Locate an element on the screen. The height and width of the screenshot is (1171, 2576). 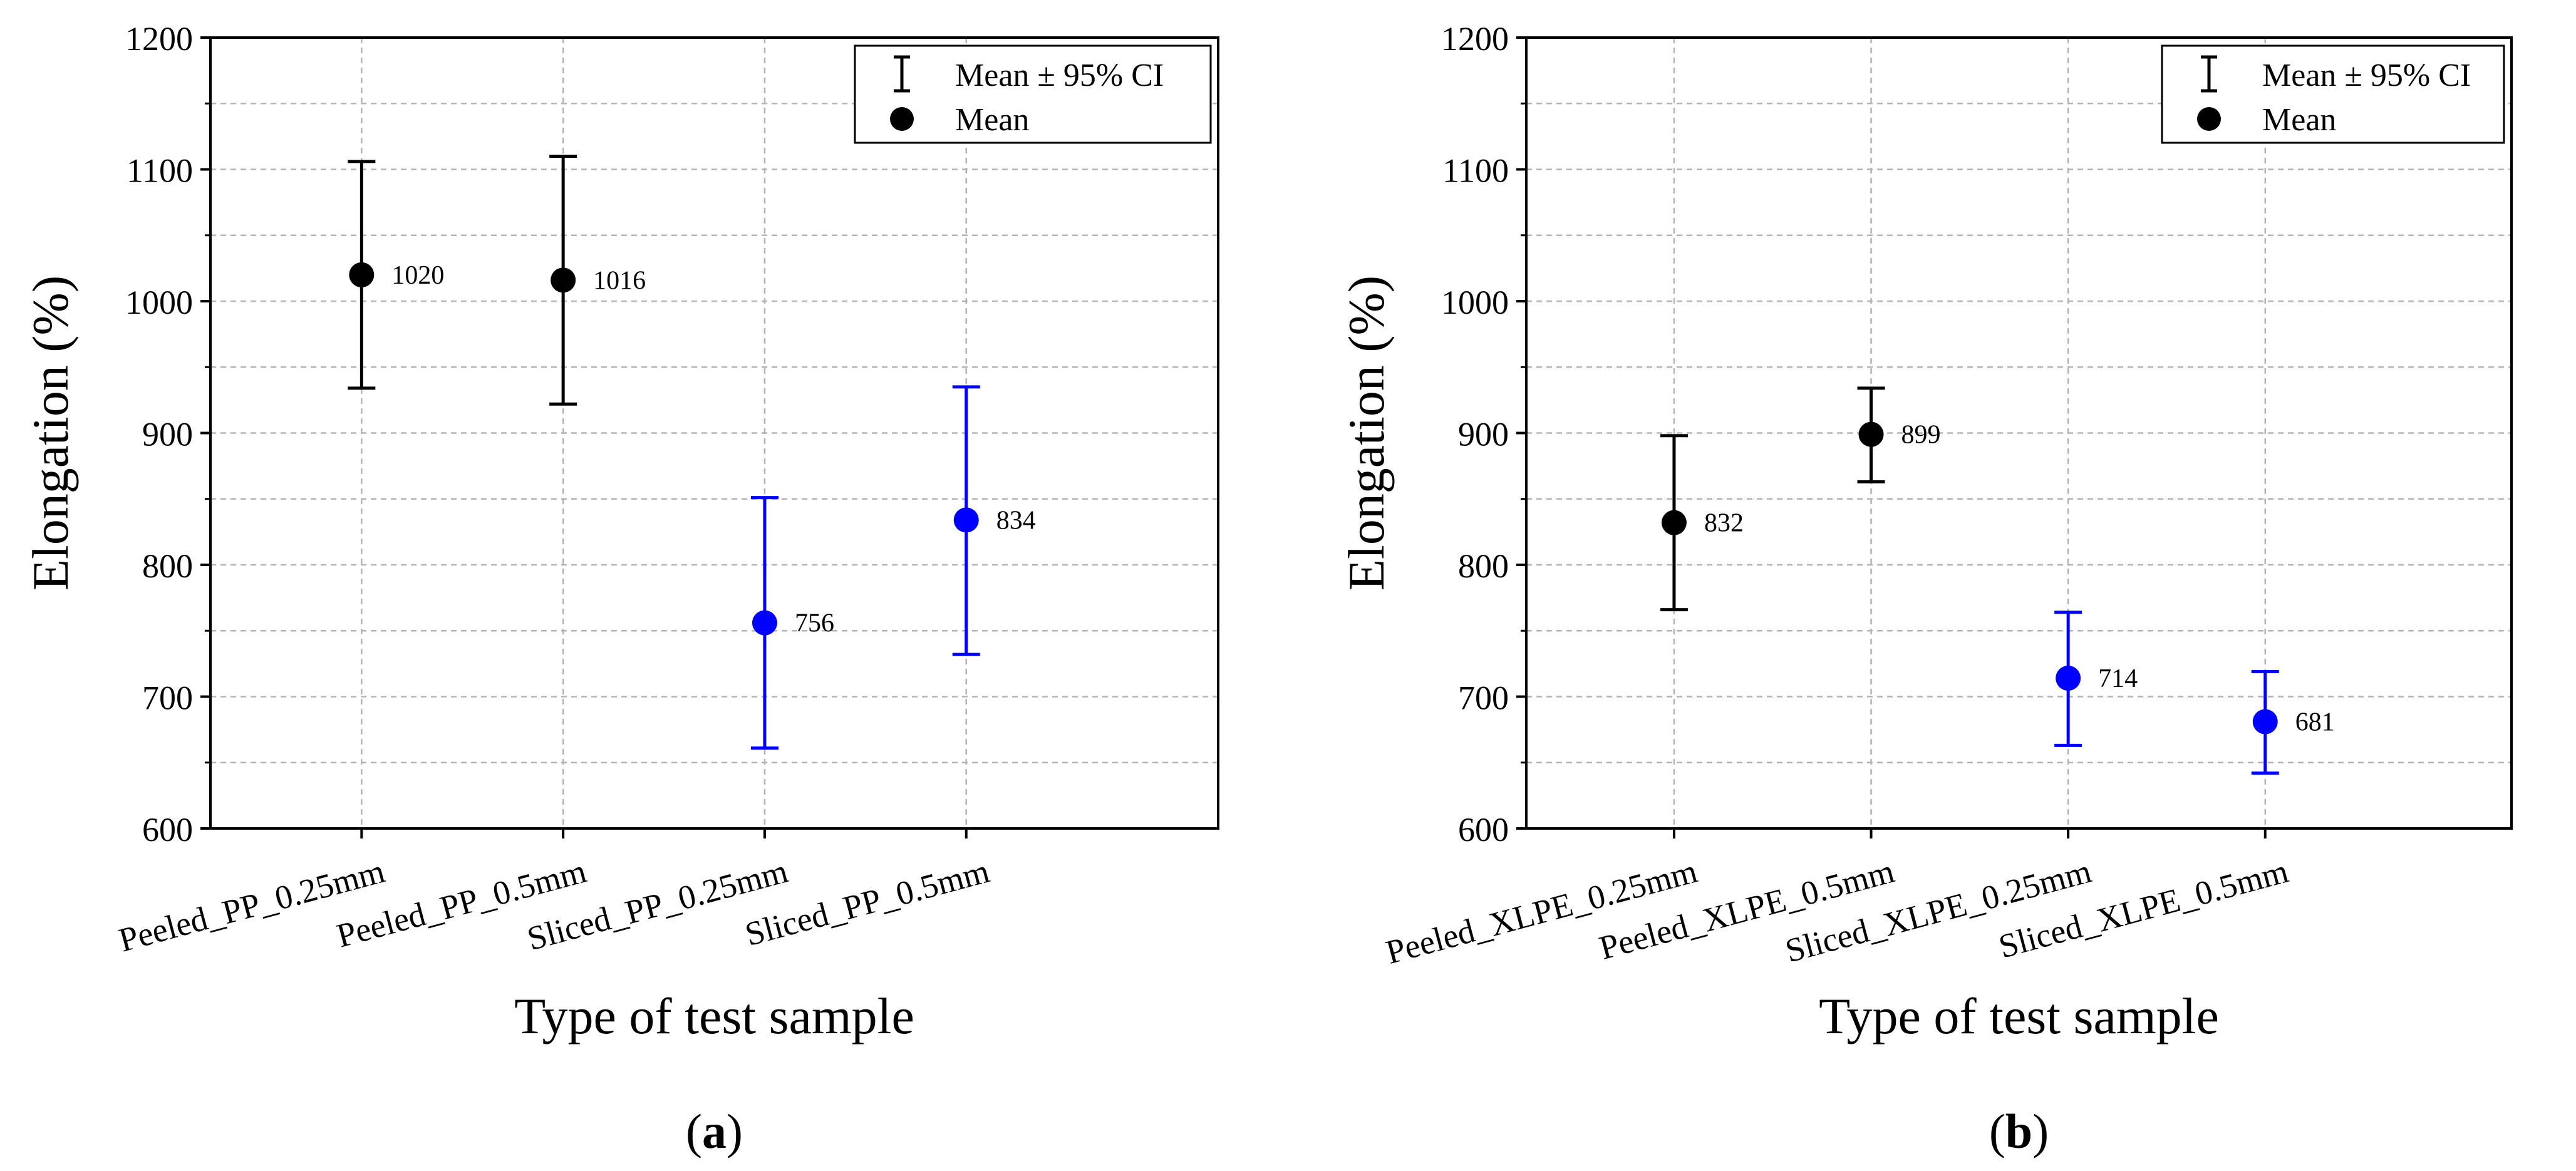
data-label: 832 is located at coordinates (1724, 523).